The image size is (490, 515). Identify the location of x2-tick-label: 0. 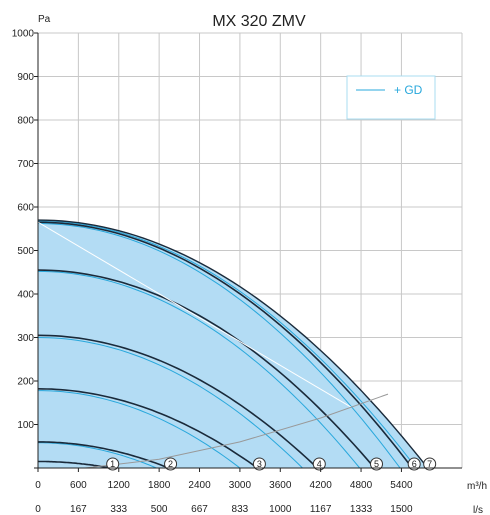
(38, 509).